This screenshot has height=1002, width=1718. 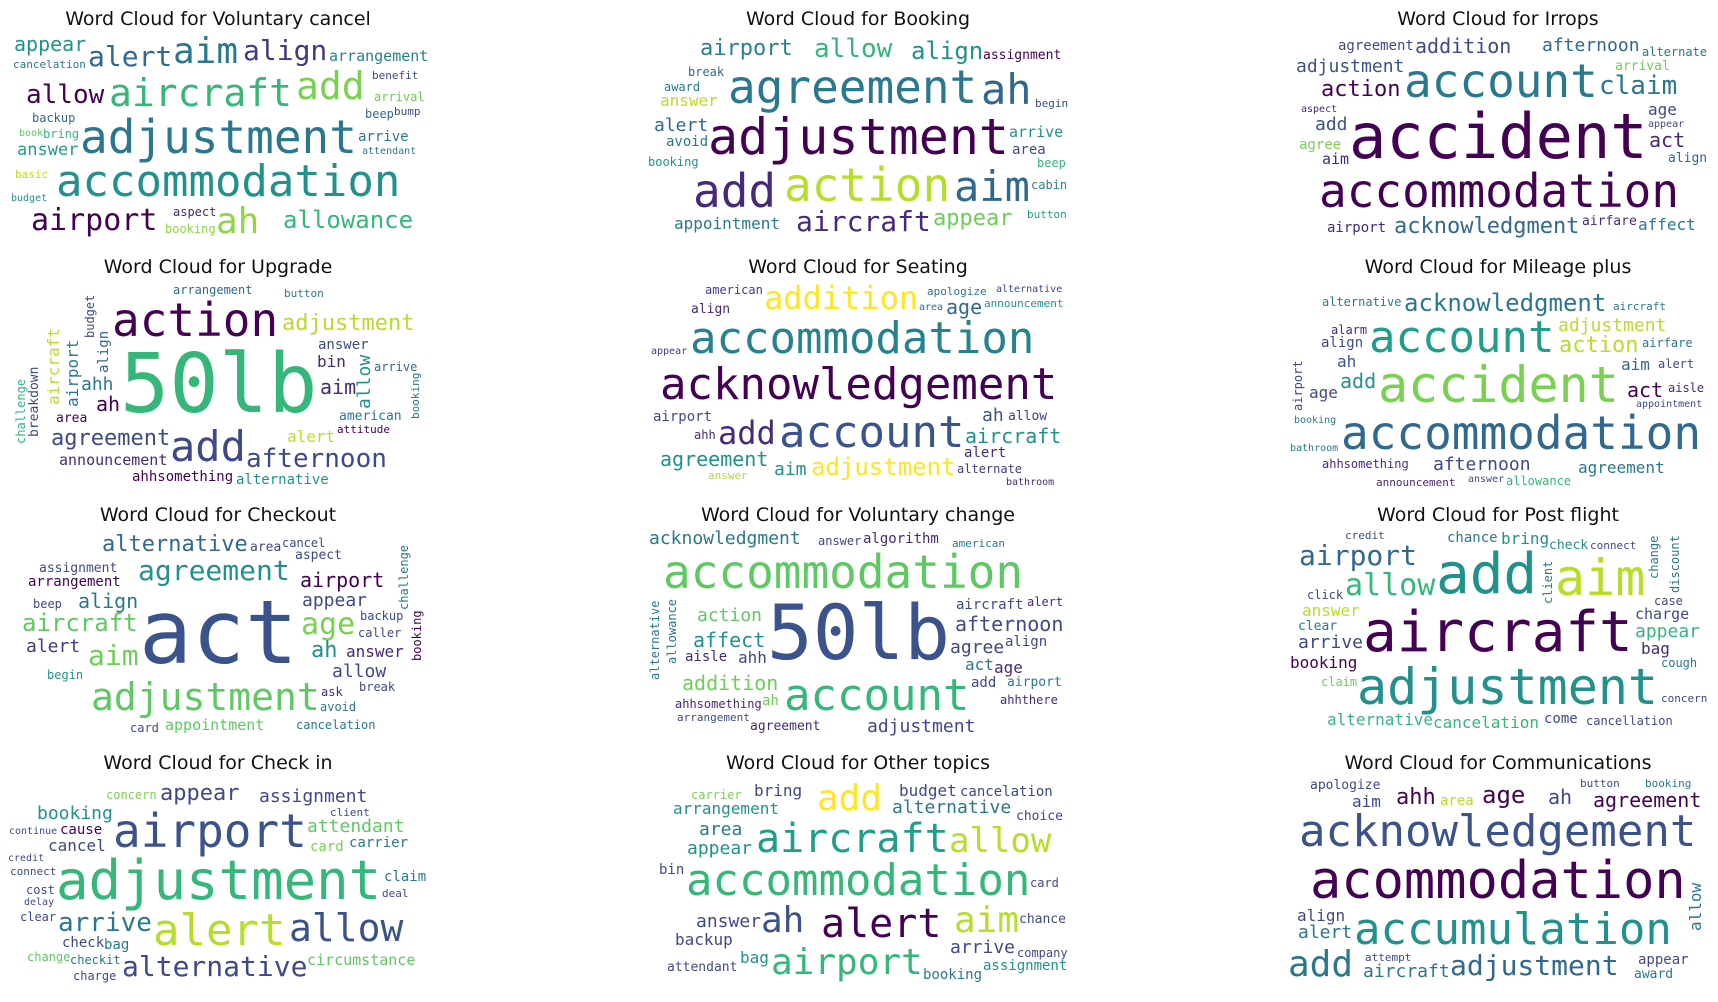 What do you see at coordinates (39, 902) in the screenshot?
I see `cloud-word: delay` at bounding box center [39, 902].